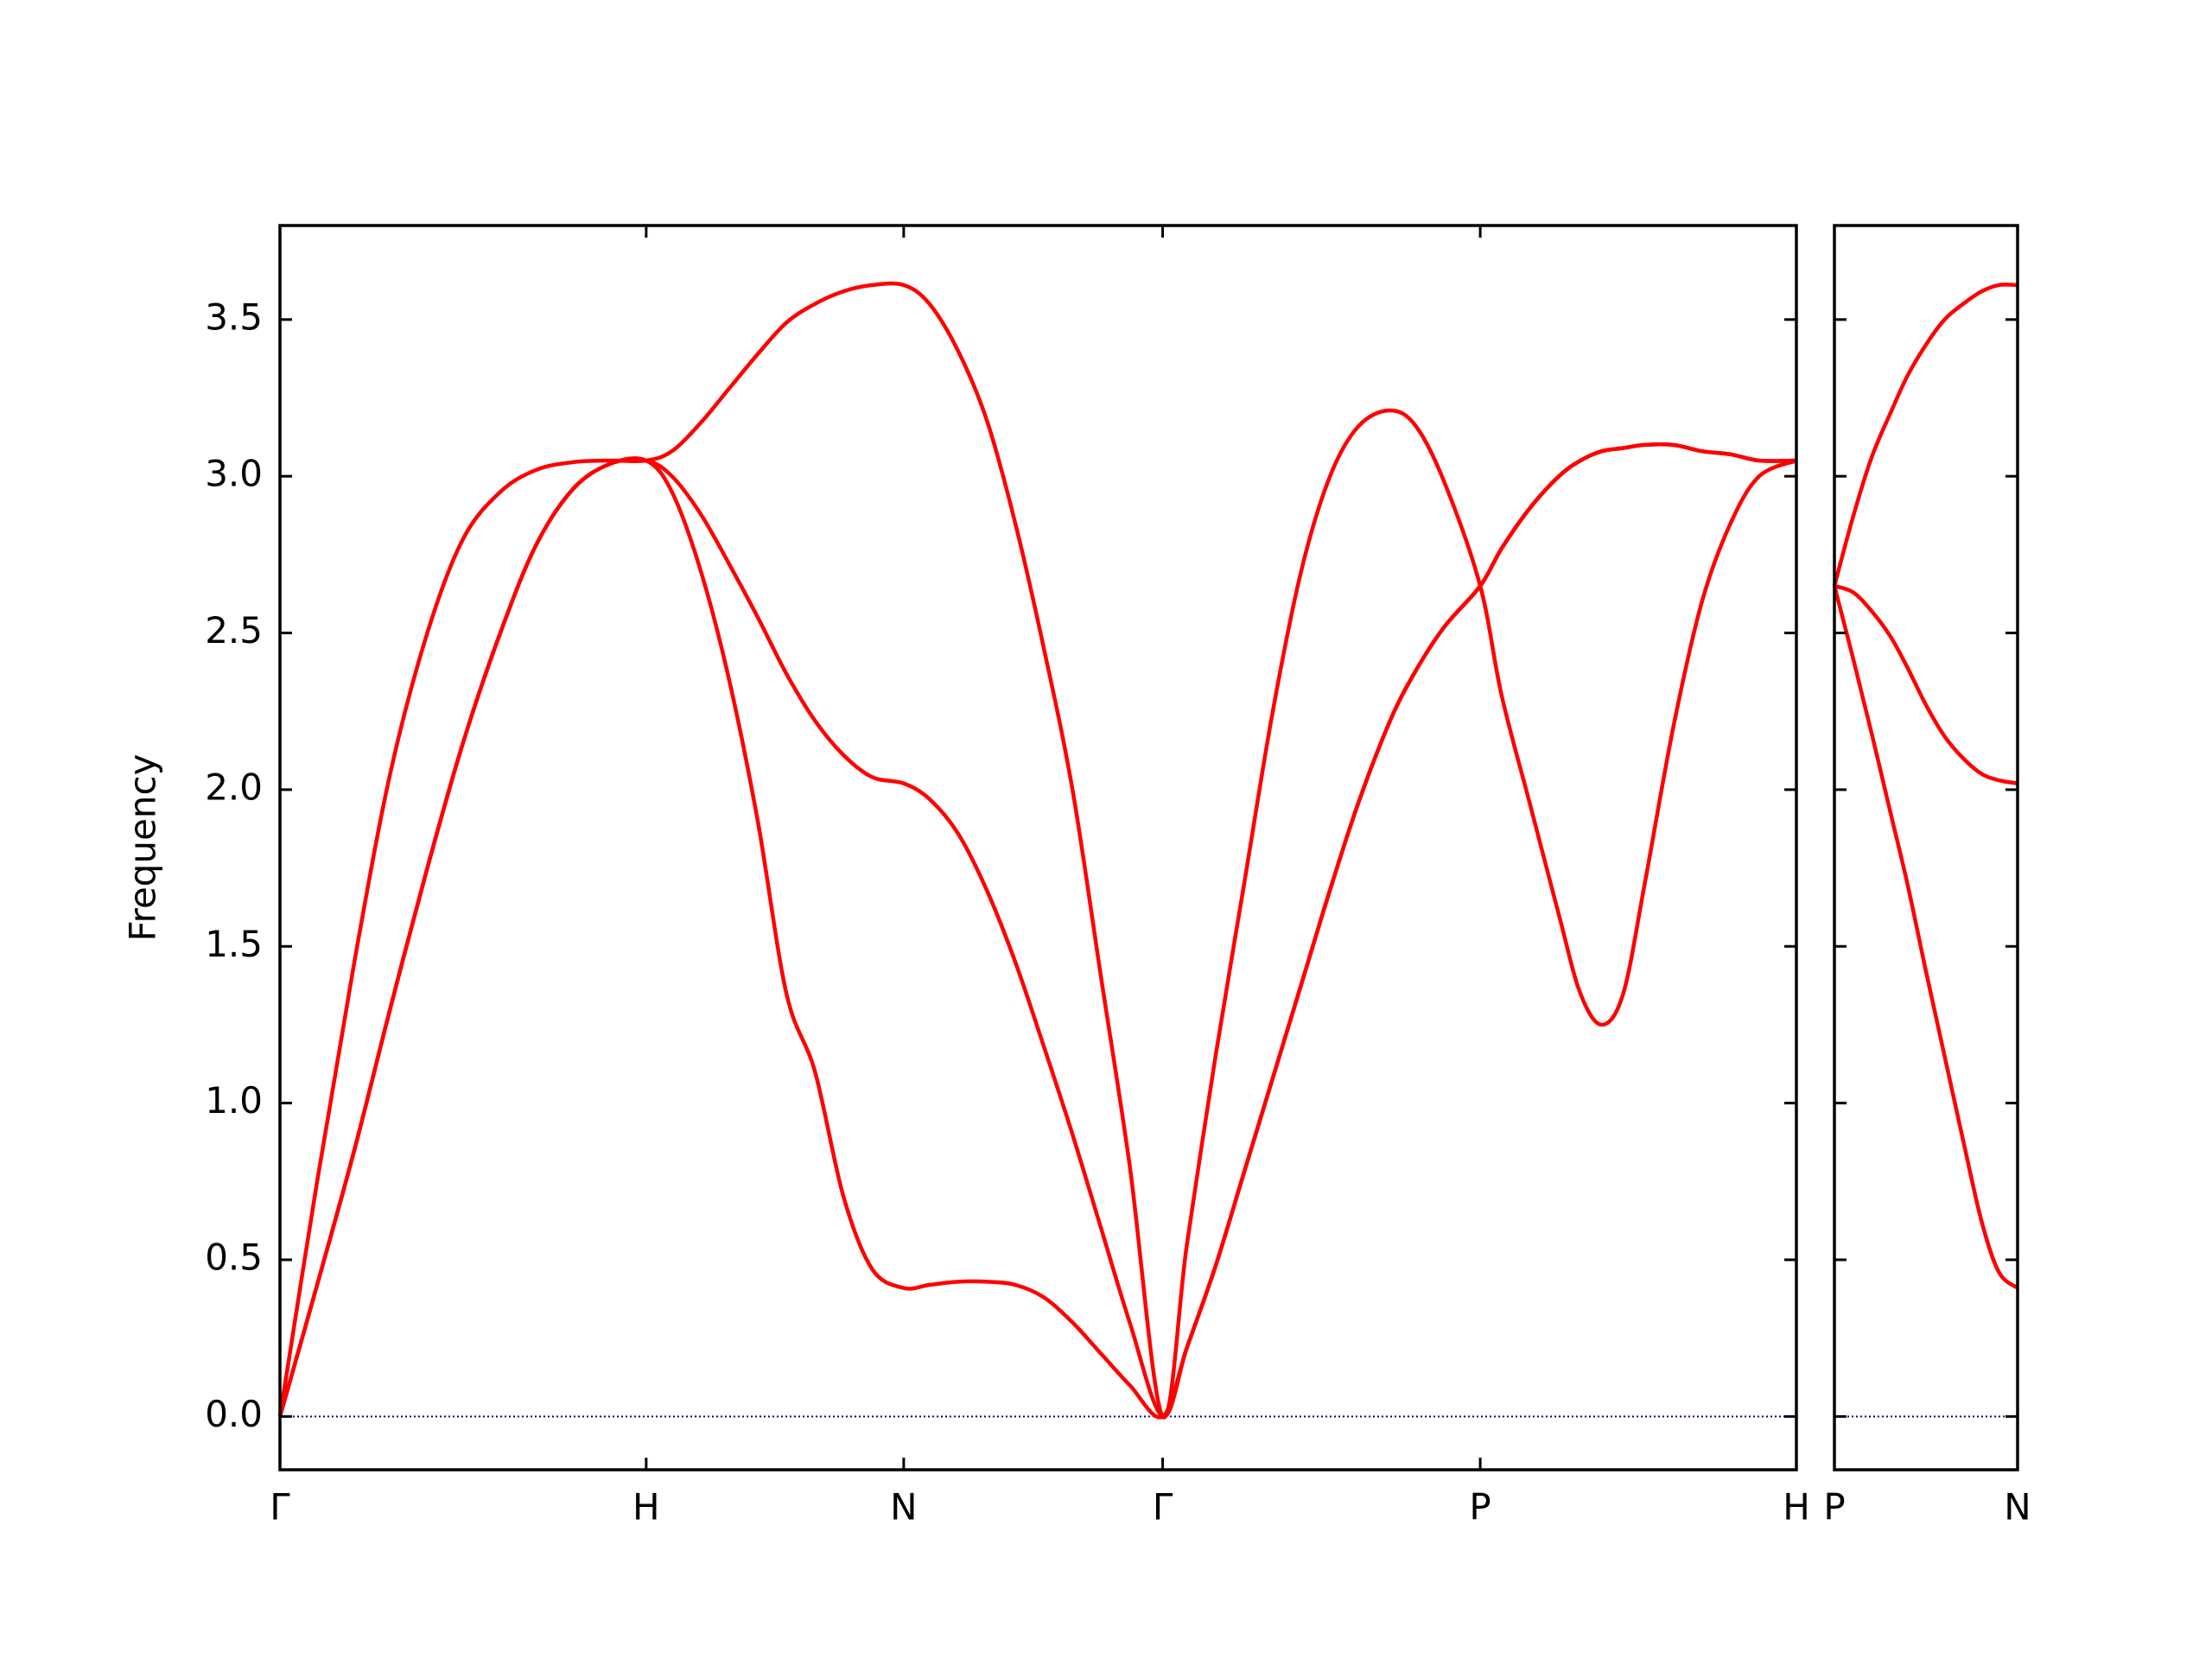  Describe the element at coordinates (143, 848) in the screenshot. I see `y-axis-label: Frequency` at that location.